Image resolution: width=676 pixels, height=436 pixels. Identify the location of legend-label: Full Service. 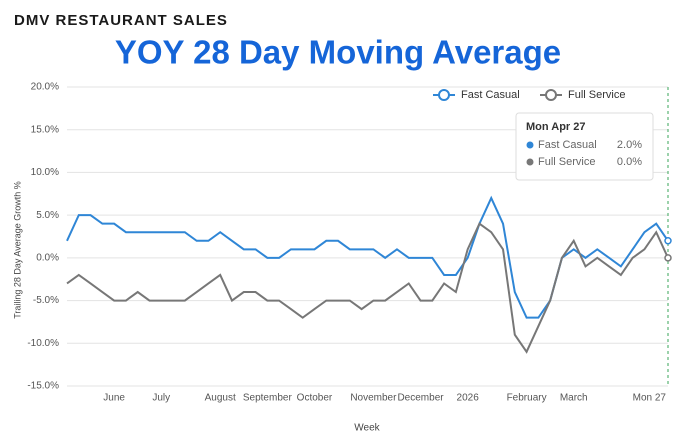
(596, 95).